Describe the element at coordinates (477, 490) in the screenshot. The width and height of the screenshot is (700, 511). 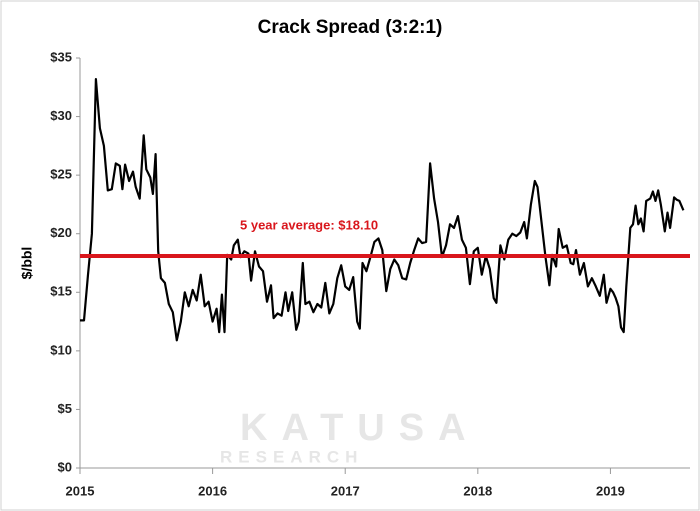
I see `x-tick-label: 2018` at that location.